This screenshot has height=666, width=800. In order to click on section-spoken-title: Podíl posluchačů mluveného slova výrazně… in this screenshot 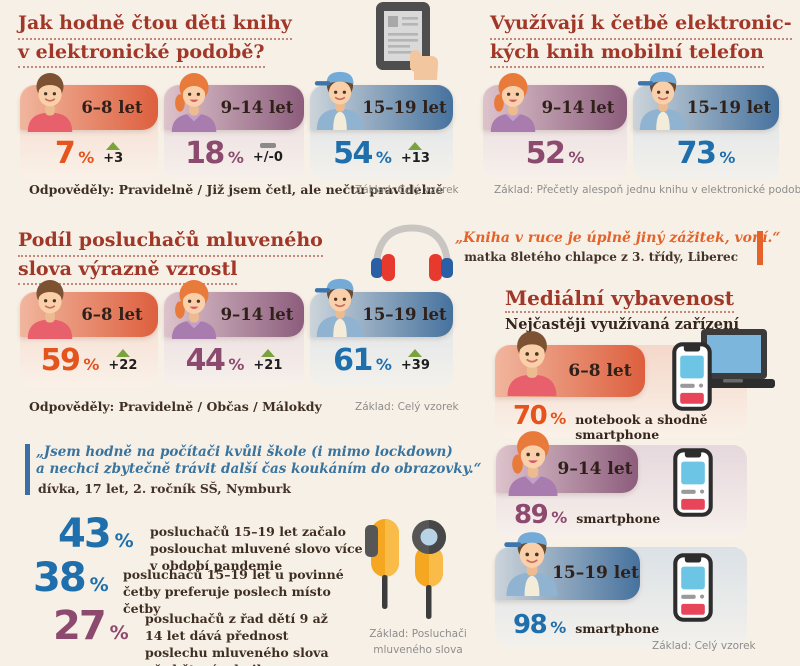, I will do `click(170, 257)`.